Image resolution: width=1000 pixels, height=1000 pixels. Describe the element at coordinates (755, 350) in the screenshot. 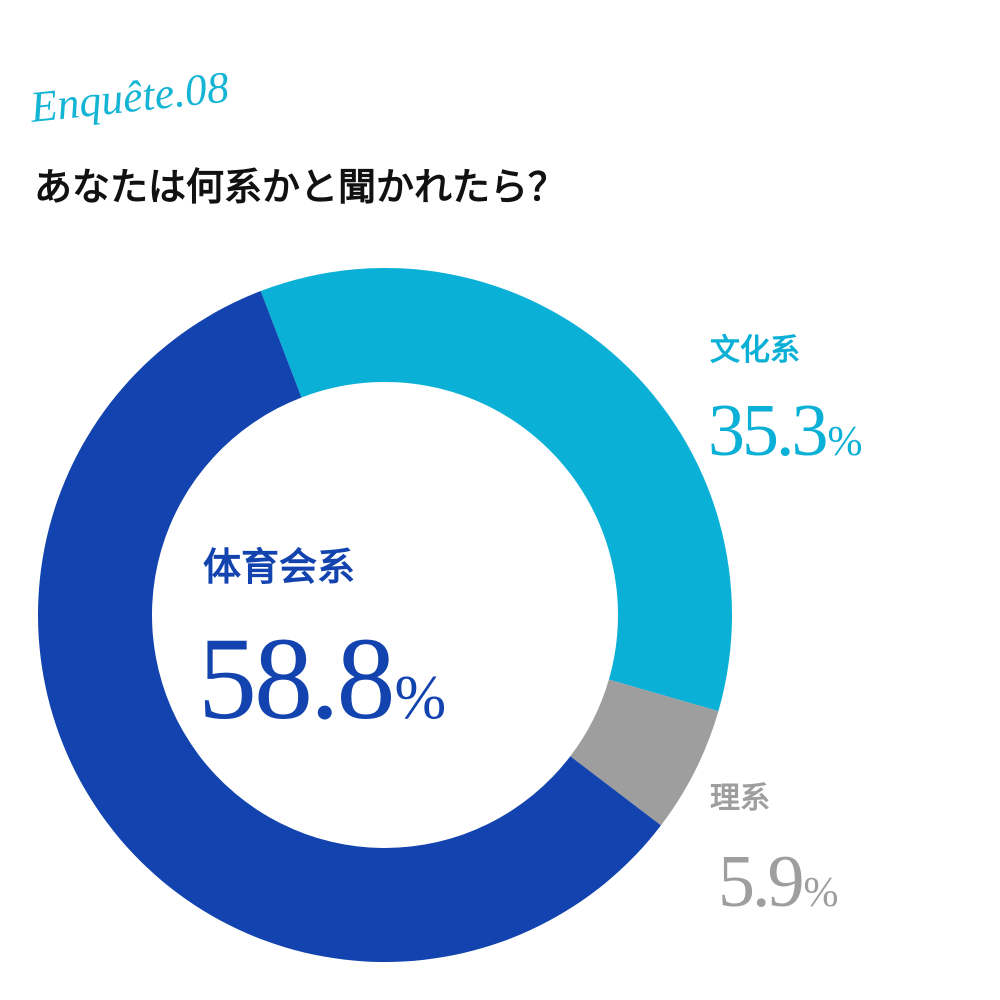

I see `category-label: 文化系` at that location.